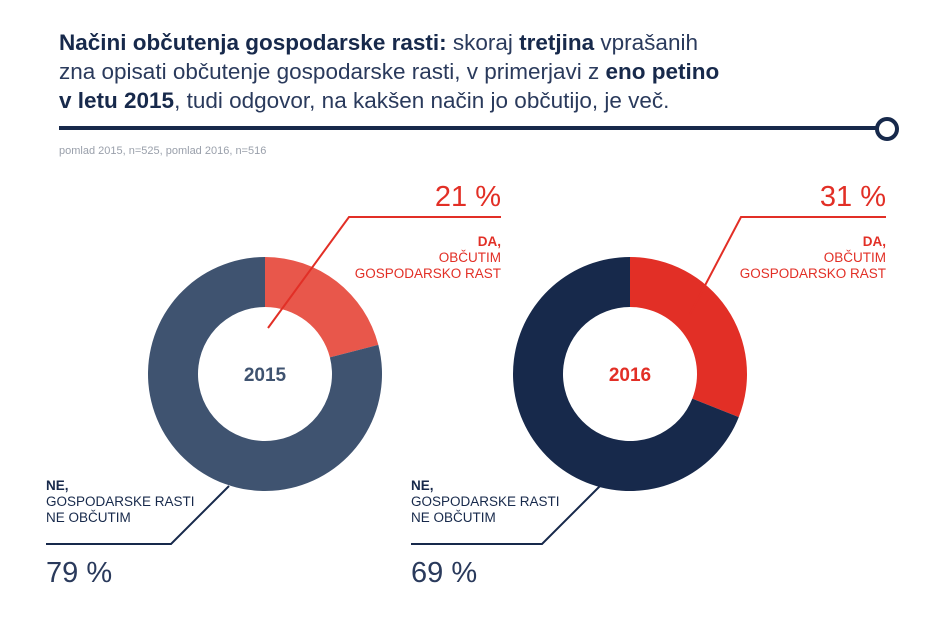  I want to click on value-label-da-2016: 31 %, so click(853, 197).